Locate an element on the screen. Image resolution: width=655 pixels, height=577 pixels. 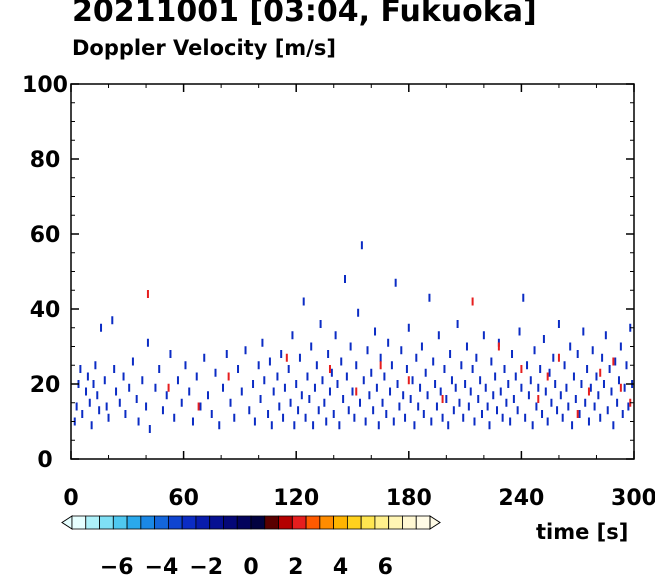
y-tick-label-1: 20 is located at coordinates (45, 385).